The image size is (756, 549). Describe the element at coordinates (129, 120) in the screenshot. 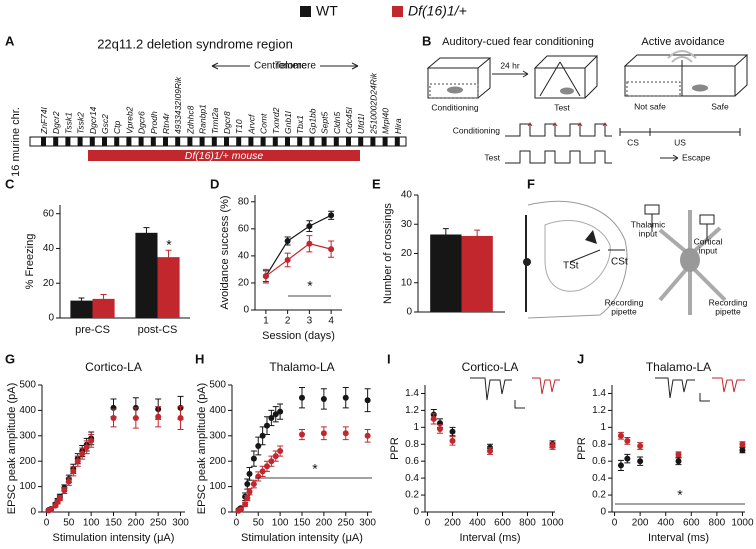

I see `gene-label: Vpreb2` at that location.